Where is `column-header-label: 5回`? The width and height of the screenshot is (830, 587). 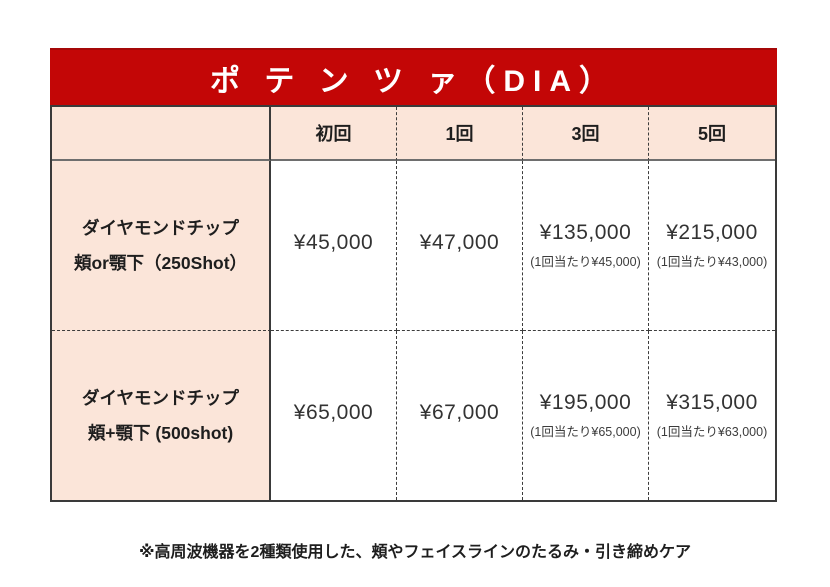 column-header-label: 5回 is located at coordinates (711, 134).